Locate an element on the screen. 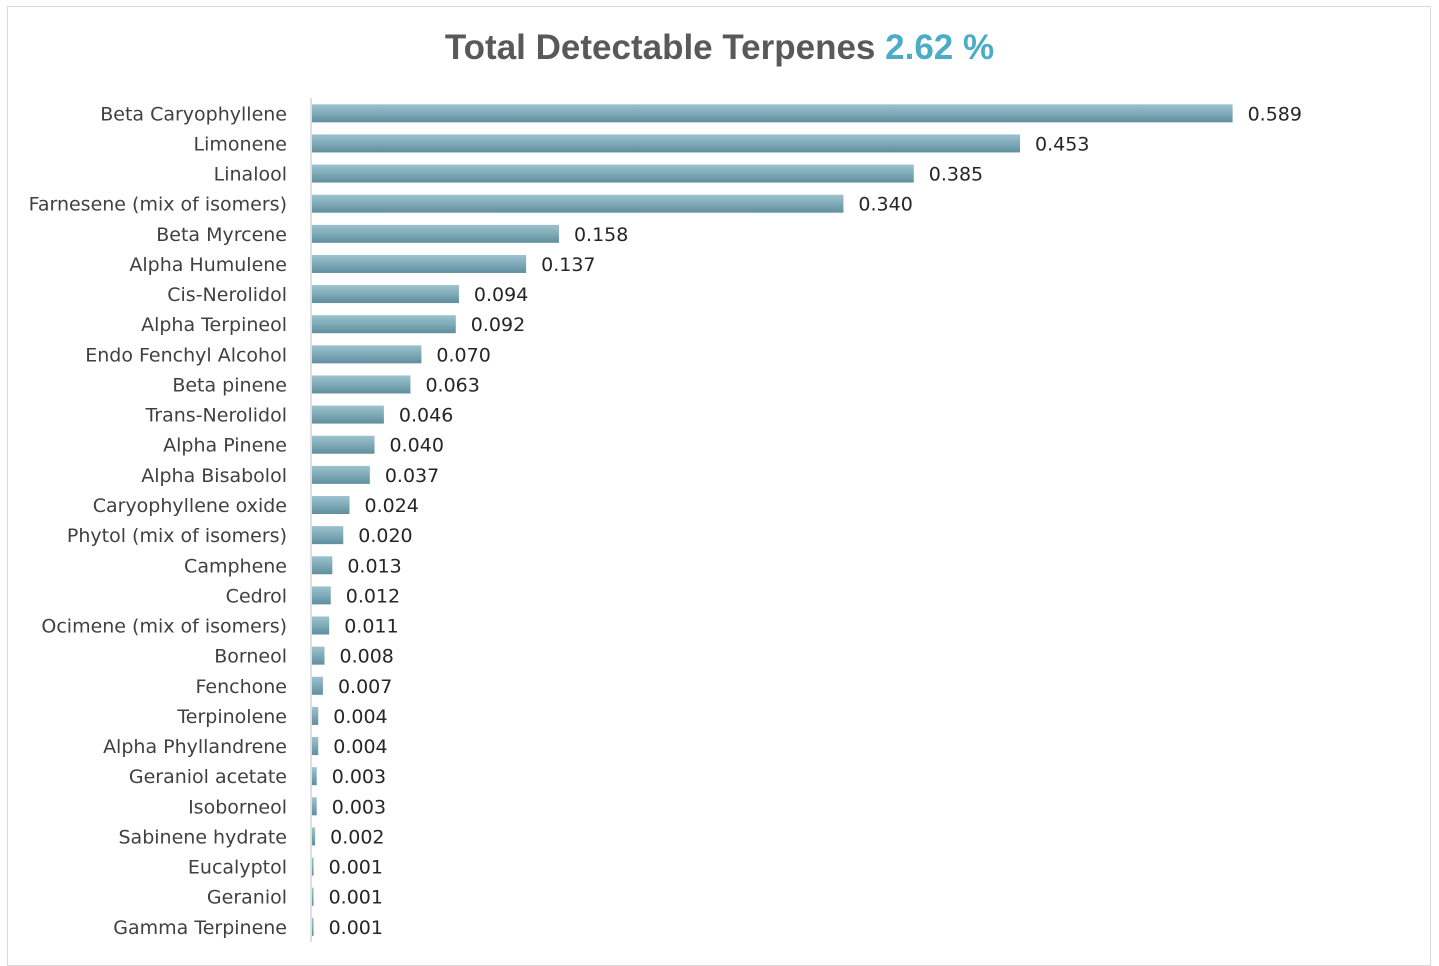 Image resolution: width=1439 pixels, height=966 pixels. value-label: 0.024 is located at coordinates (392, 506).